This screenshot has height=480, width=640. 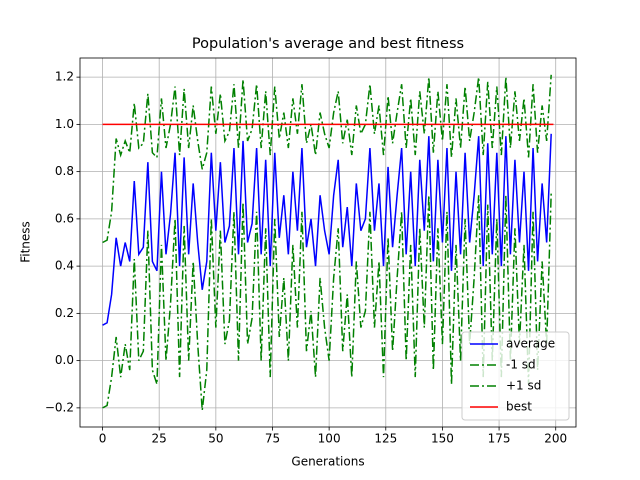 I want to click on y-tick-label: 0.8, so click(x=64, y=171).